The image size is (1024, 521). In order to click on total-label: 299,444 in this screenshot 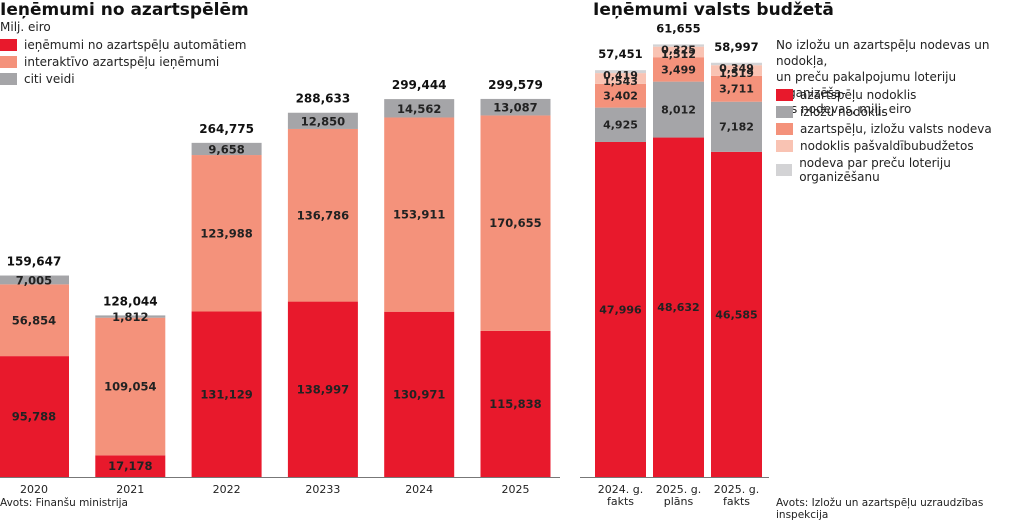, I will do `click(419, 85)`.